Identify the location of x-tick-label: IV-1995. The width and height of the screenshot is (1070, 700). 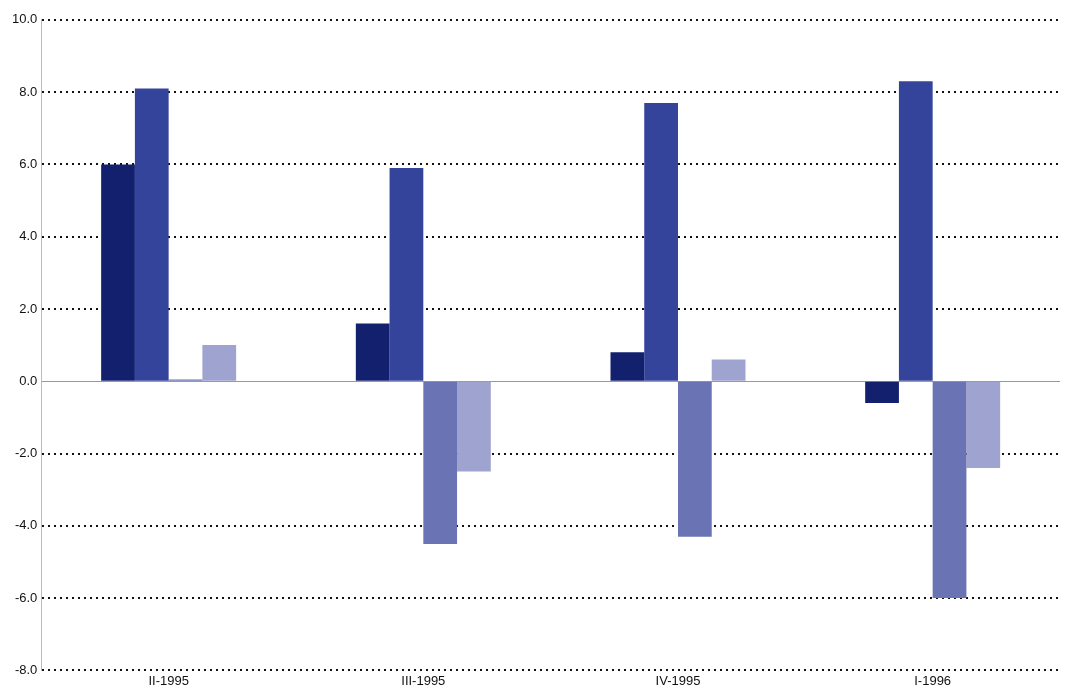
(678, 680).